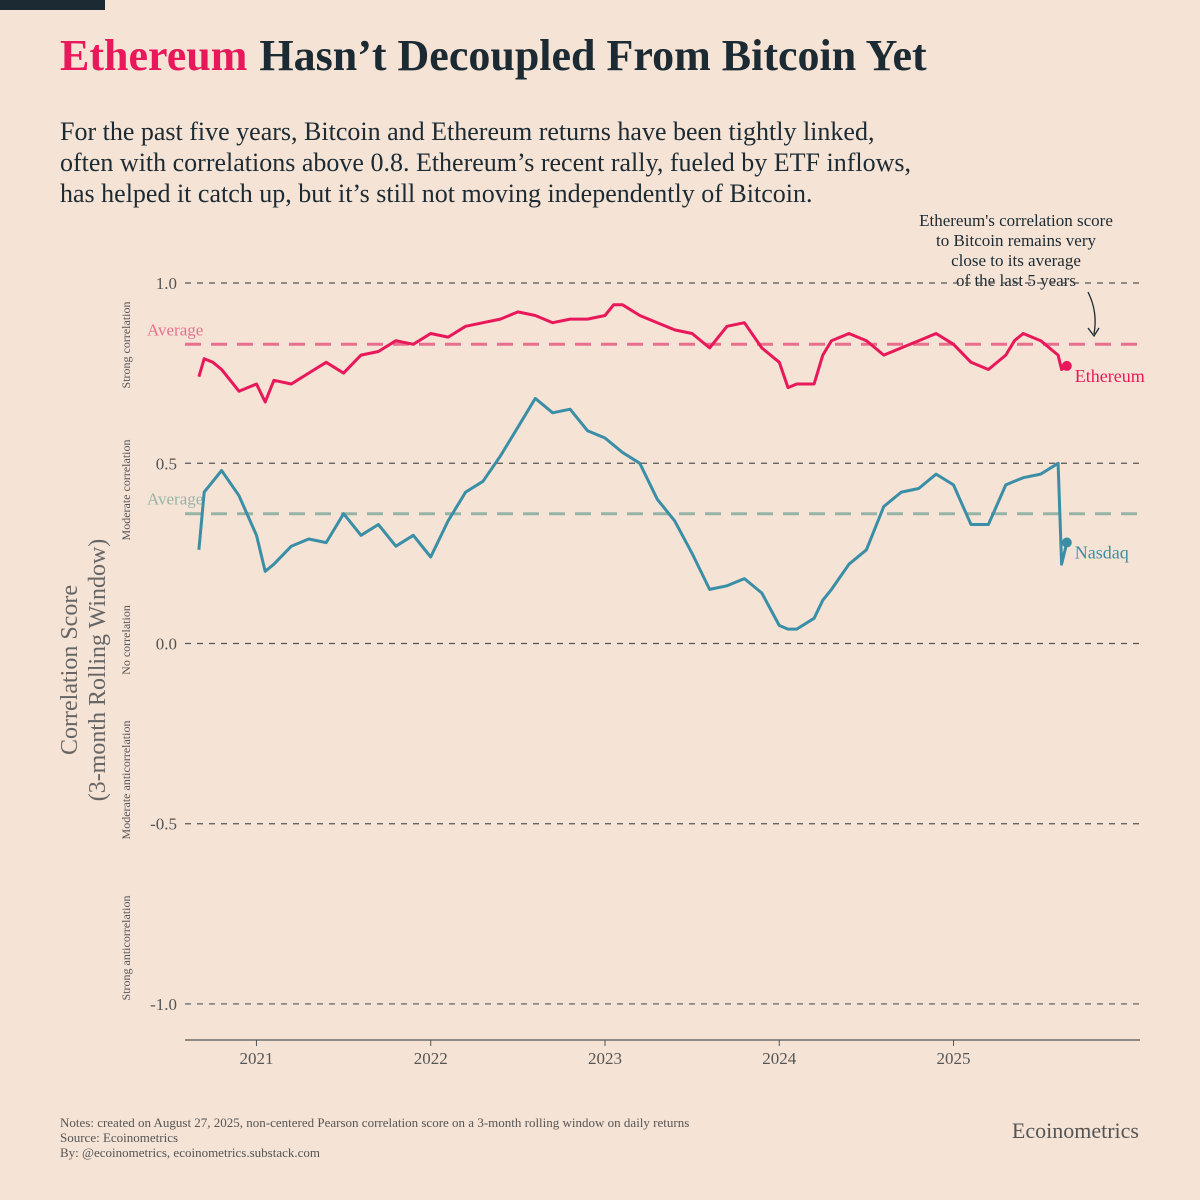 The image size is (1200, 1200). I want to click on zone-label: Moderate anticorrelation, so click(126, 780).